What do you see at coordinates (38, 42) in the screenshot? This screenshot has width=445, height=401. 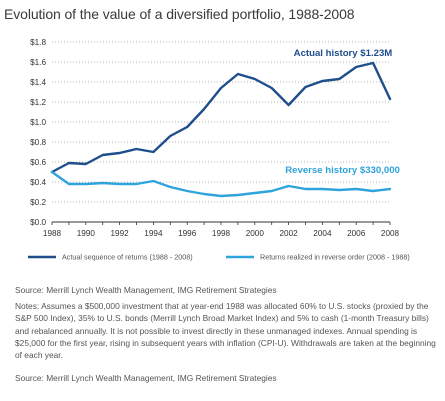 I see `y-tick-label: $1.8` at bounding box center [38, 42].